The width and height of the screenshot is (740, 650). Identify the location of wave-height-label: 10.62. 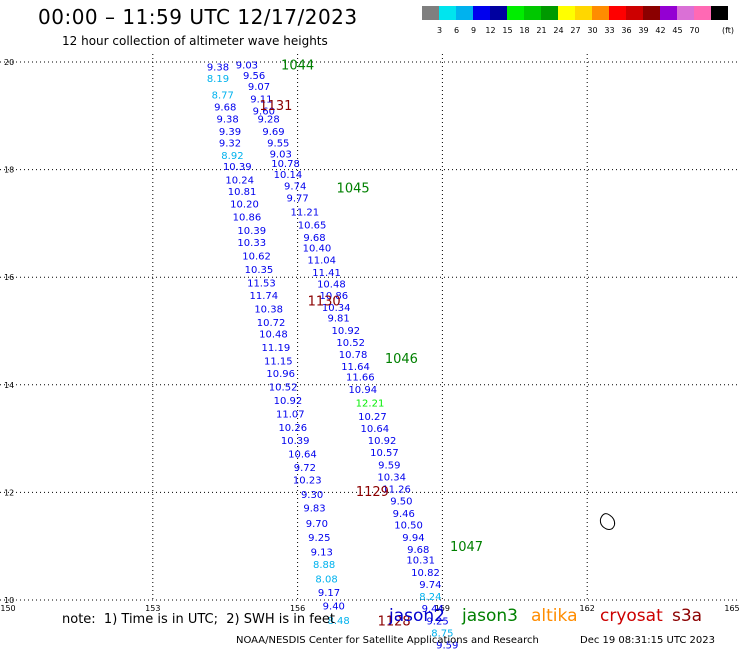
(256, 257).